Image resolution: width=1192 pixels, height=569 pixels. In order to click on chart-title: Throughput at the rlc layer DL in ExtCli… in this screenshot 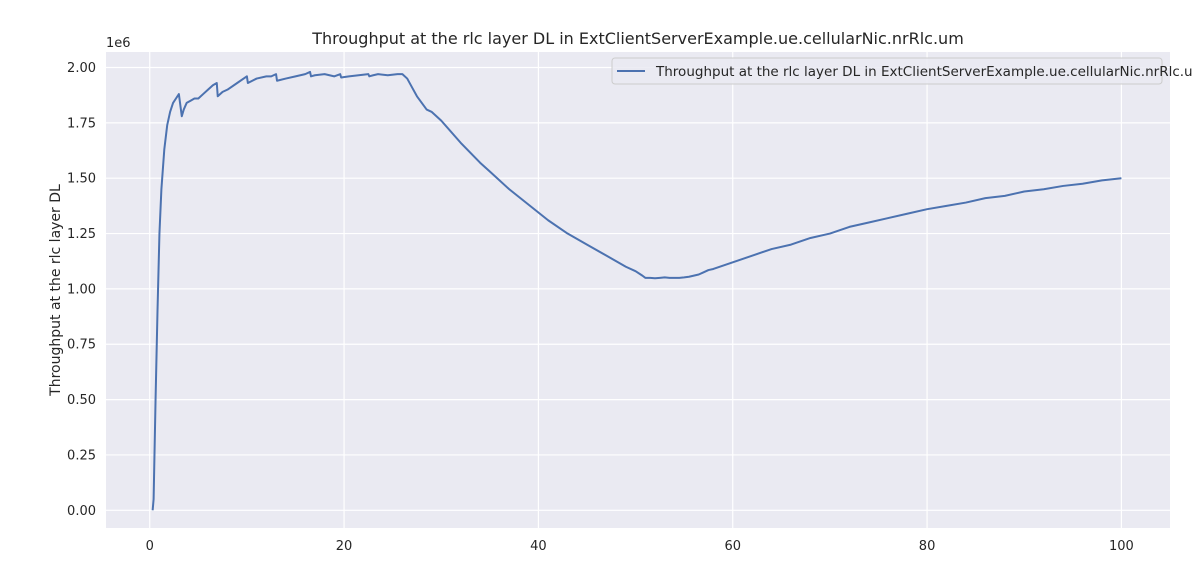, I will do `click(637, 38)`.